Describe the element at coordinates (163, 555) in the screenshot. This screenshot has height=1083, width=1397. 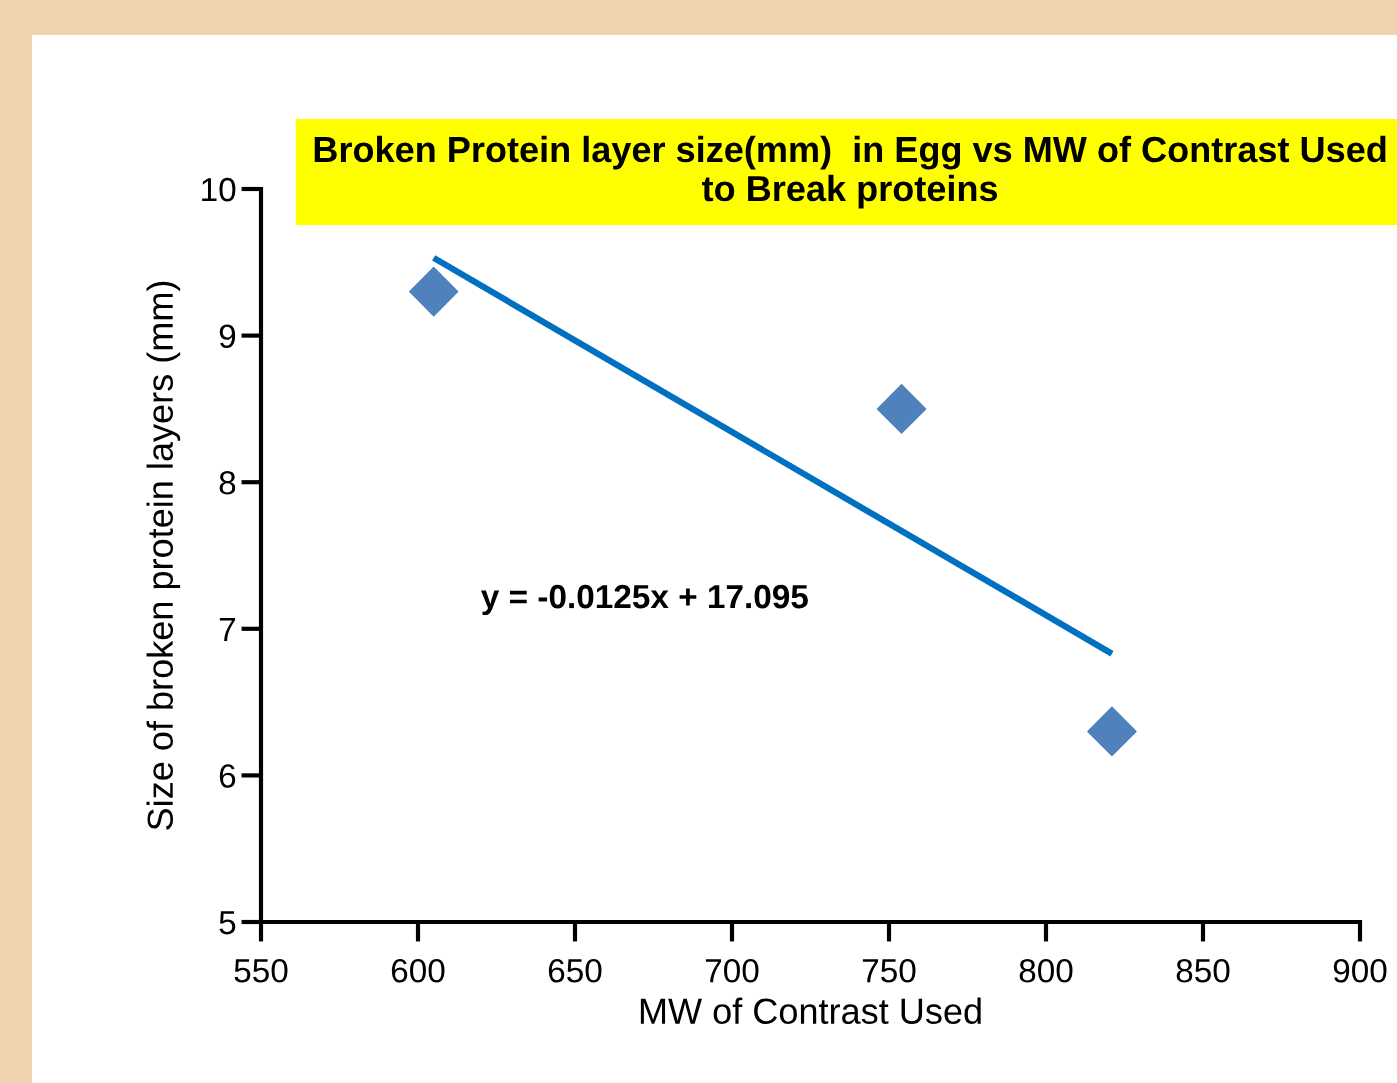
I see `y-axis-title: Size of broken protein layers (mm)` at that location.